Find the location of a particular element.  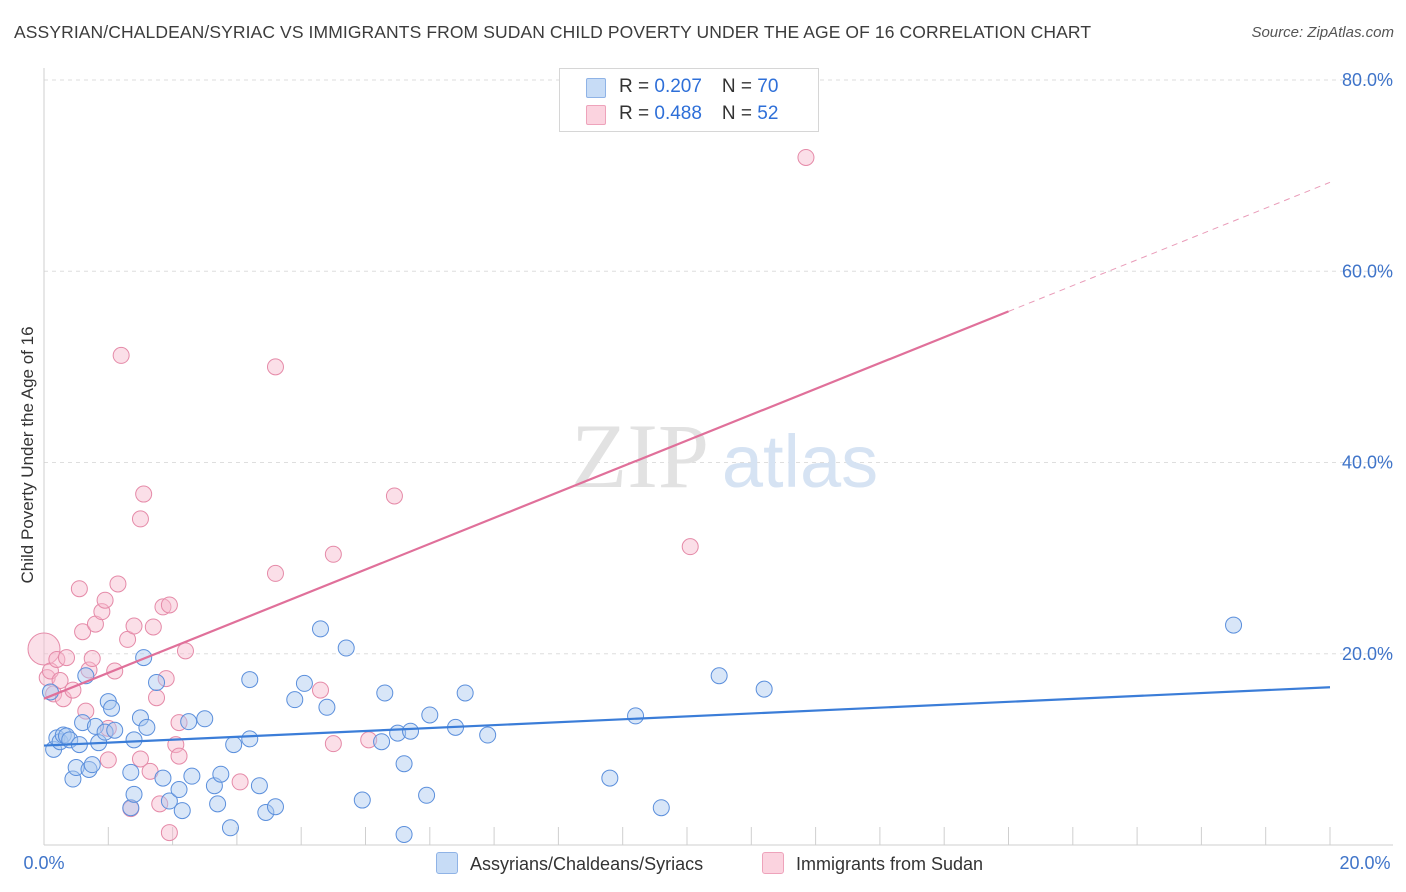

r-value: 0.488 is located at coordinates (678, 113).